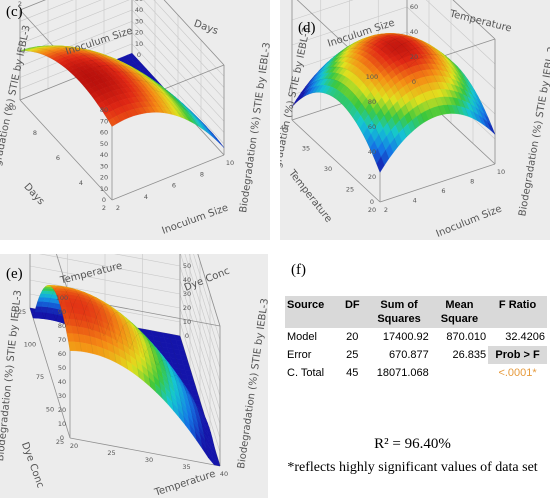  Describe the element at coordinates (459, 312) in the screenshot. I see `col-ms: Mean Square` at that location.